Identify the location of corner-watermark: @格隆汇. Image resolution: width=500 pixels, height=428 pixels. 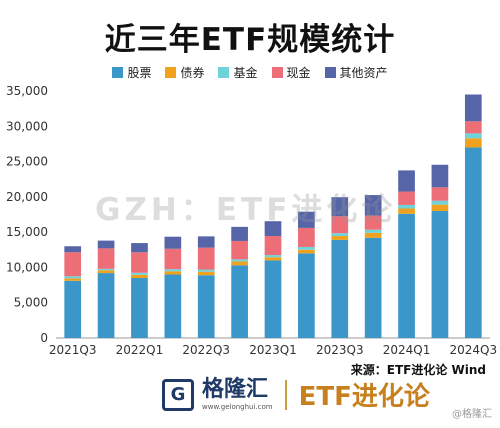
(472, 414).